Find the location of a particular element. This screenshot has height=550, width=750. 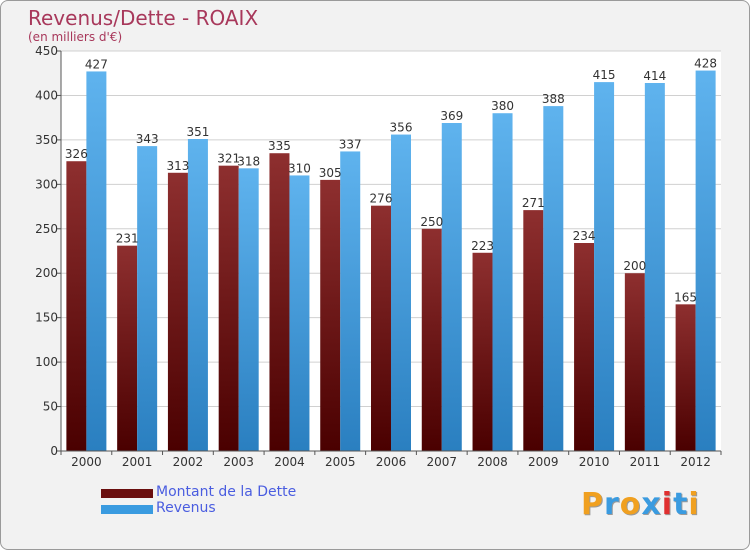

x-tick-label: 2000 is located at coordinates (86, 462).